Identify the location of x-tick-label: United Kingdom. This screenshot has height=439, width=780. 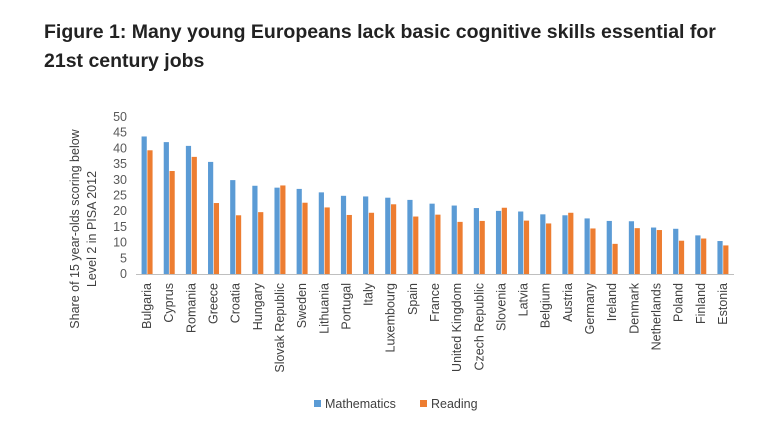
(457, 327).